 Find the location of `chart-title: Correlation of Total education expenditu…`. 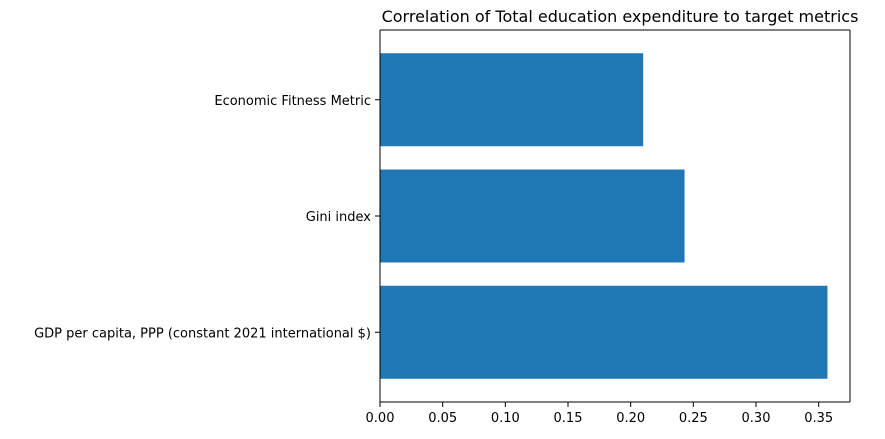

chart-title: Correlation of Total education expenditu… is located at coordinates (620, 16).